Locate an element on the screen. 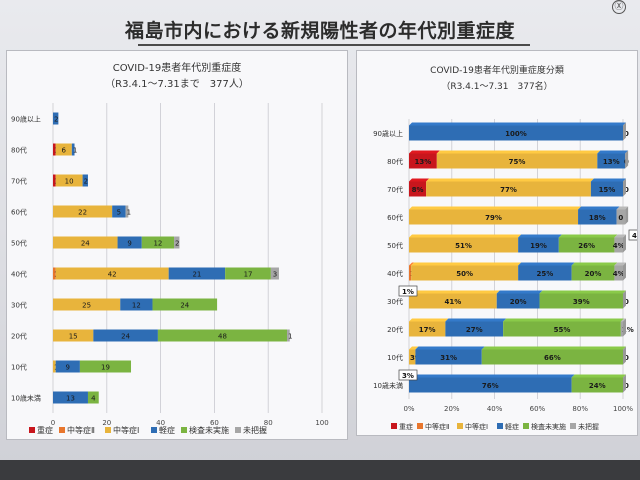 The width and height of the screenshot is (640, 480). data-label: 4% is located at coordinates (619, 246).